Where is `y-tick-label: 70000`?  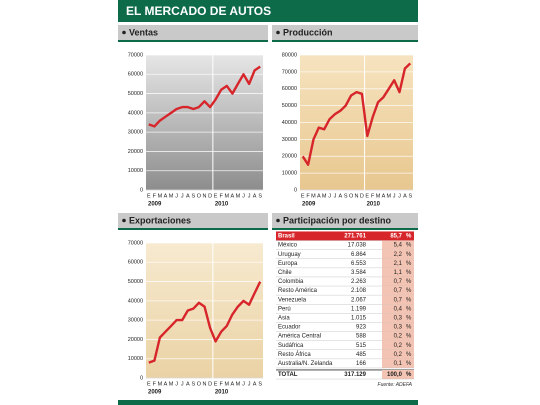 y-tick-label: 70000 is located at coordinates (135, 243).